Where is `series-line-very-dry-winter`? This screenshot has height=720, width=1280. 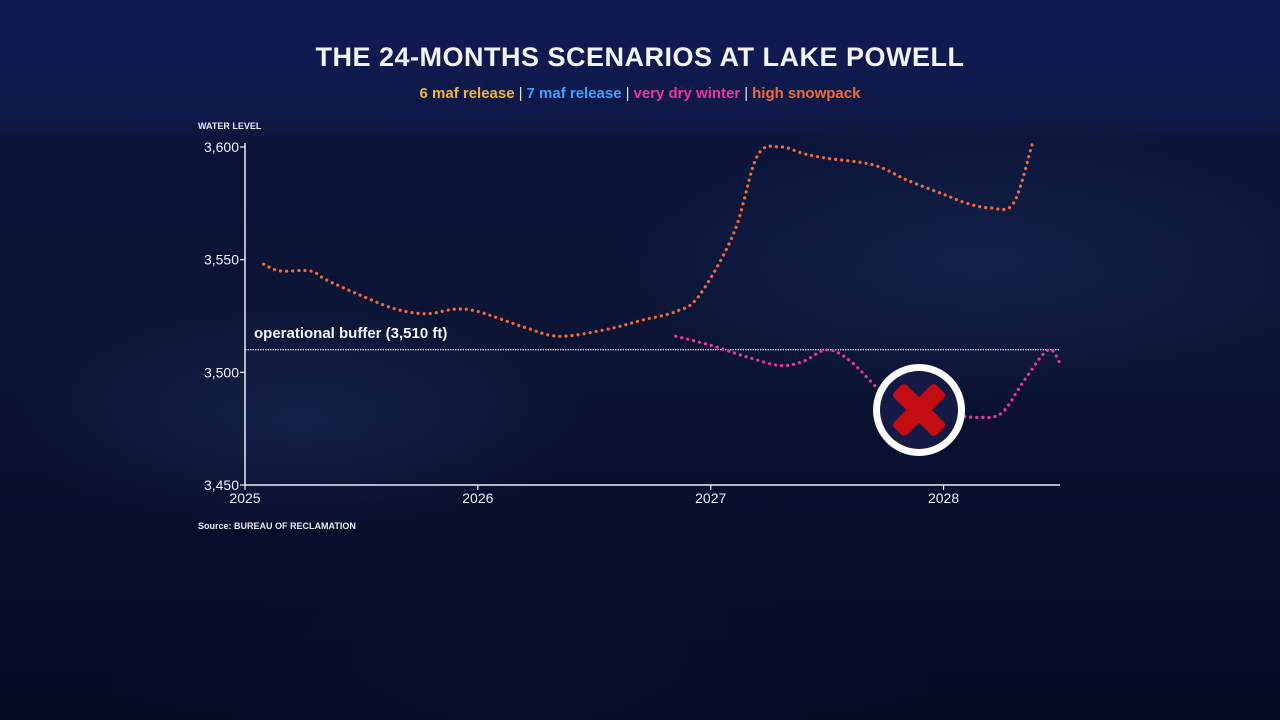
series-line-very-dry-winter is located at coordinates (868, 377).